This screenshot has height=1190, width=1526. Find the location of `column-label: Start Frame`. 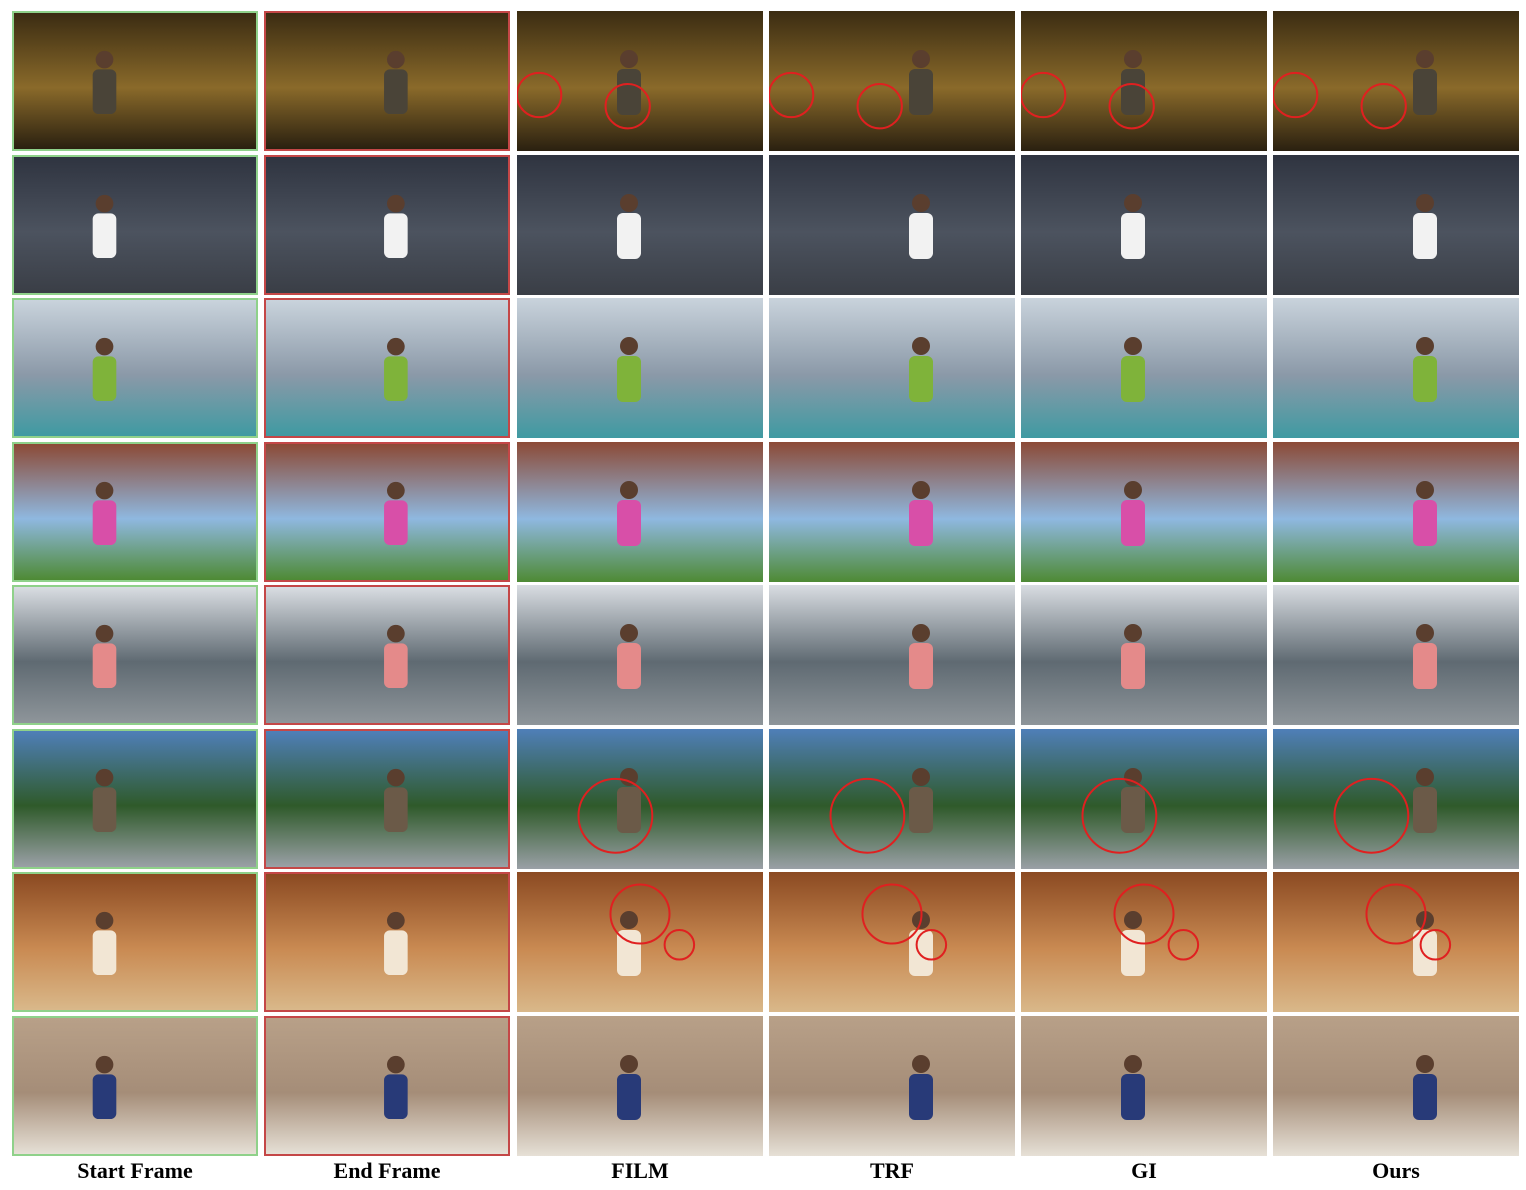

column-label: Start Frame is located at coordinates (135, 1170).